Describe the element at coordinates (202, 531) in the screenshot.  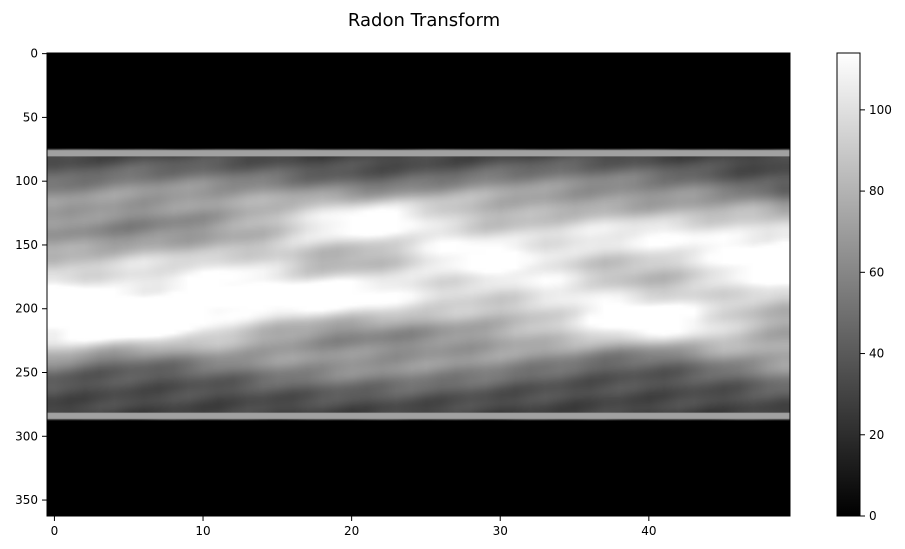
I see `x-tick-label: 10` at that location.